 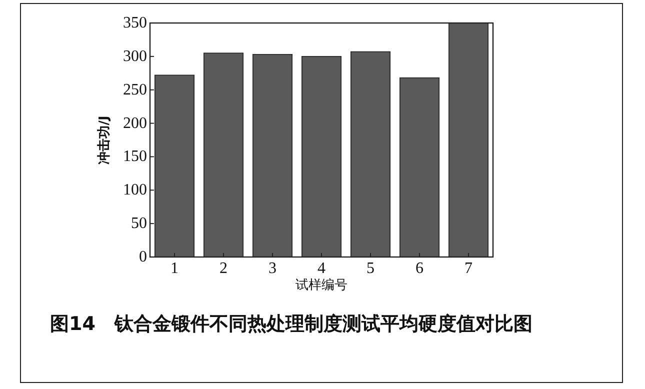 I want to click on y-tick-label: 250, so click(x=135, y=89).